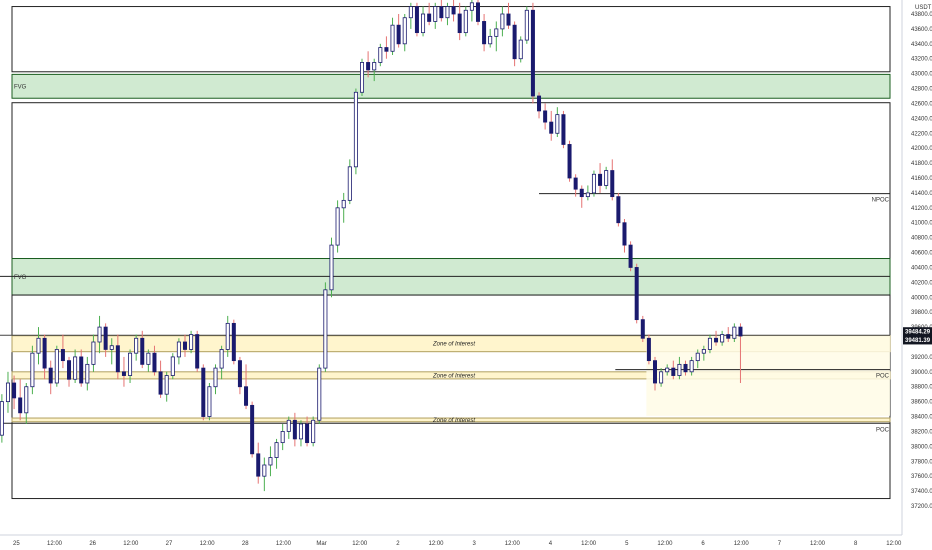  I want to click on price-label-bg, so click(917, 332).